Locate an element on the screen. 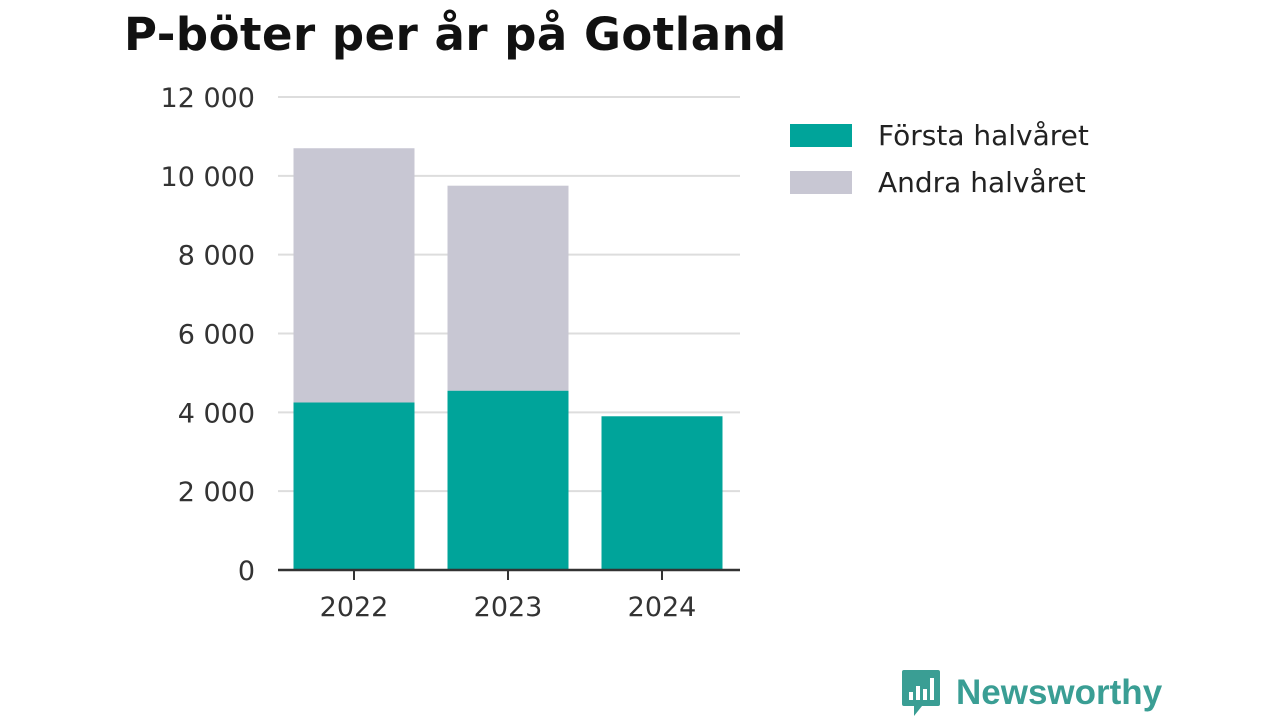  newsworthy-logo: Newsworthy is located at coordinates (1031, 693).